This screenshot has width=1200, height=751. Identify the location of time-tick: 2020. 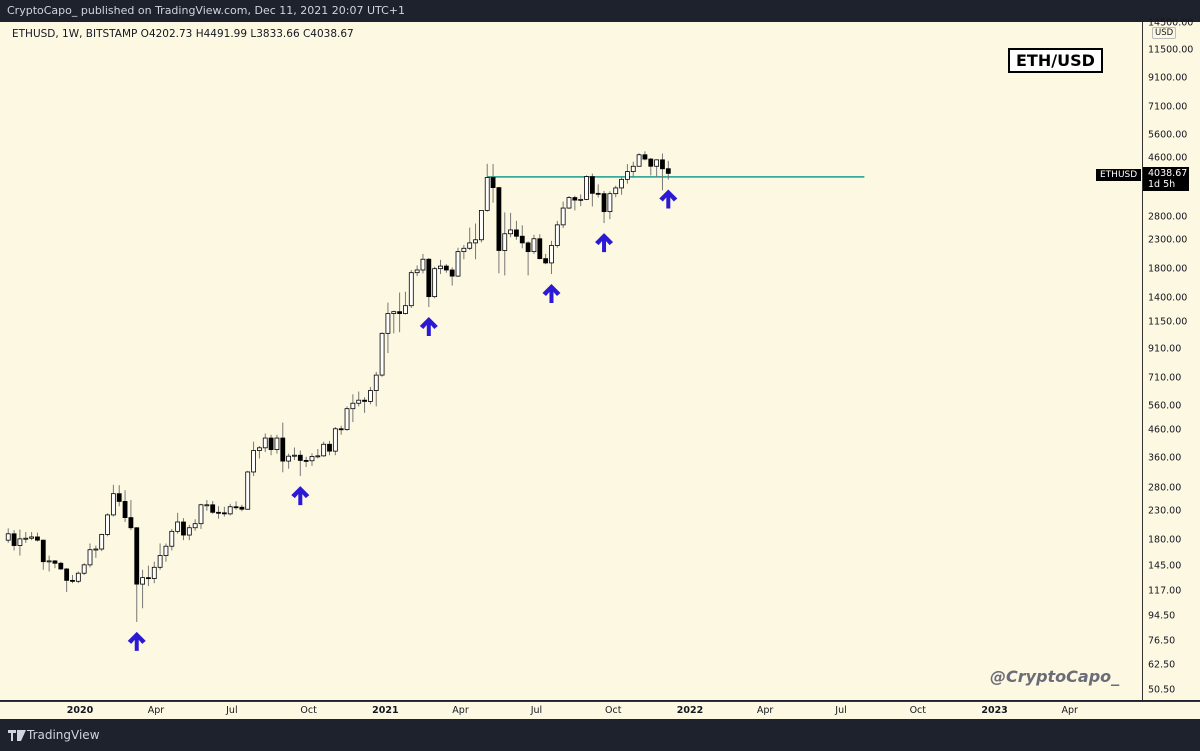
(80, 710).